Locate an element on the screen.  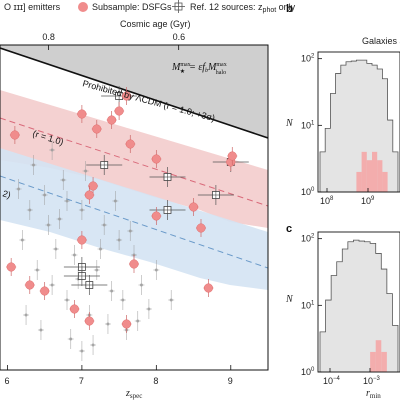
panel-c-xlabel: rmin is located at coordinates (373, 394).